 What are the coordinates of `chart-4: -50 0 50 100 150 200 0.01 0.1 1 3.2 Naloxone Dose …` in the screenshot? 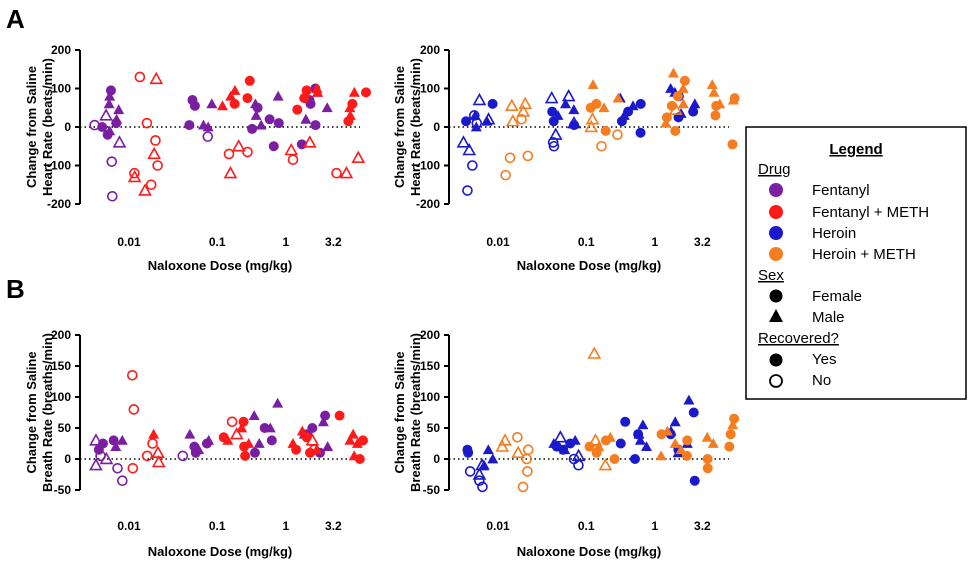 It's located at (566, 443).